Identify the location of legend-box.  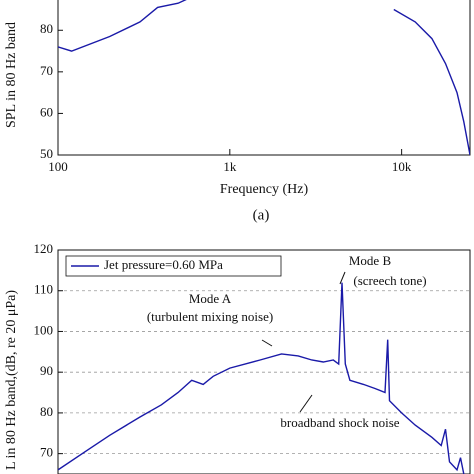
(173, 266).